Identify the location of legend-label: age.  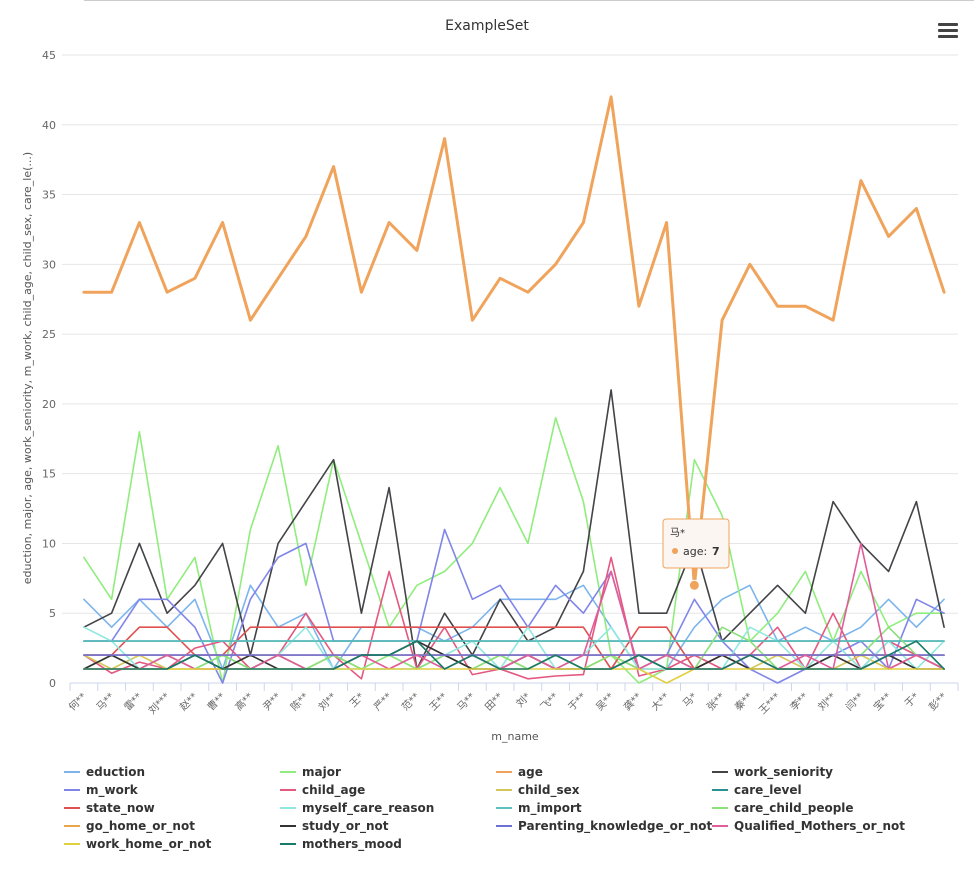
(530, 772).